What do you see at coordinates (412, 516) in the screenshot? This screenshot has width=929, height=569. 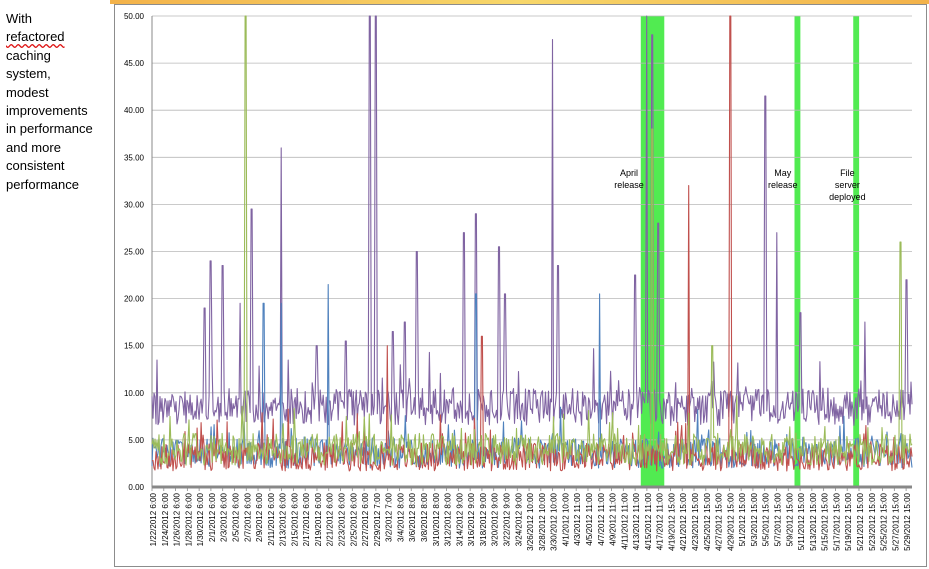 I see `x-tick-label: 3/6/2012 8:00` at bounding box center [412, 516].